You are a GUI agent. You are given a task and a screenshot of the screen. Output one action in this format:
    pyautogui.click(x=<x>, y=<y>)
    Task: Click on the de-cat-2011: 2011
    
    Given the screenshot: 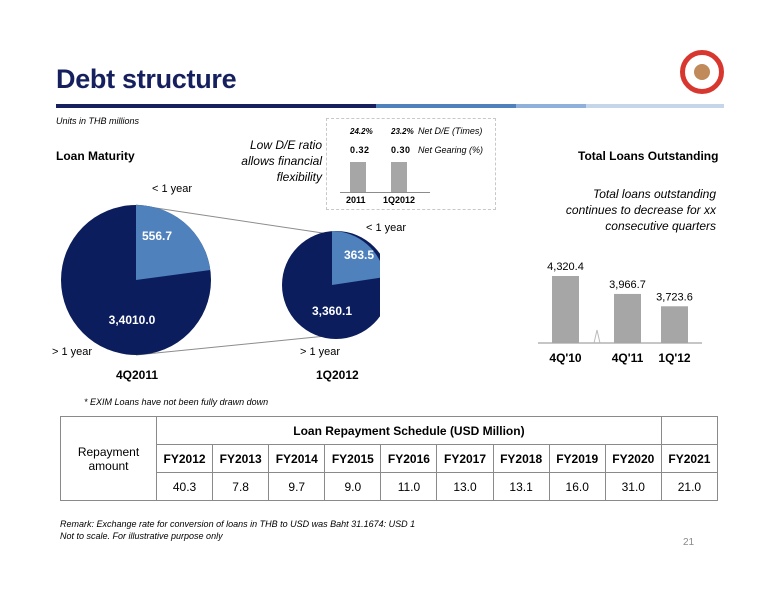 What is the action you would take?
    pyautogui.click(x=356, y=200)
    